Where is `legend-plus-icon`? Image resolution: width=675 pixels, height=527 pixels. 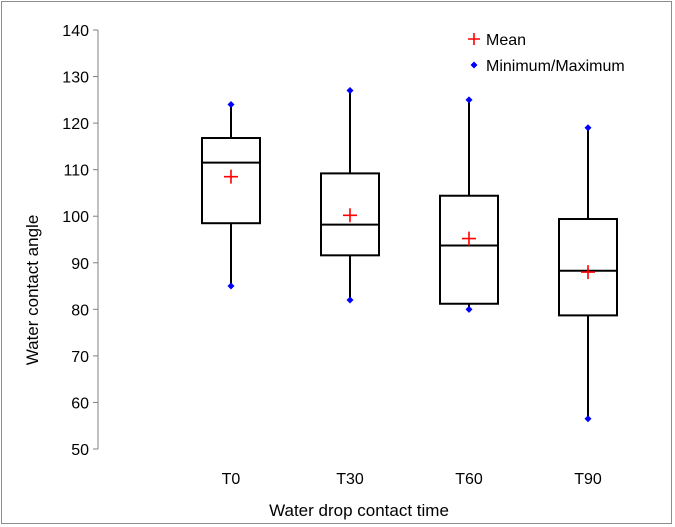 legend-plus-icon is located at coordinates (474, 39).